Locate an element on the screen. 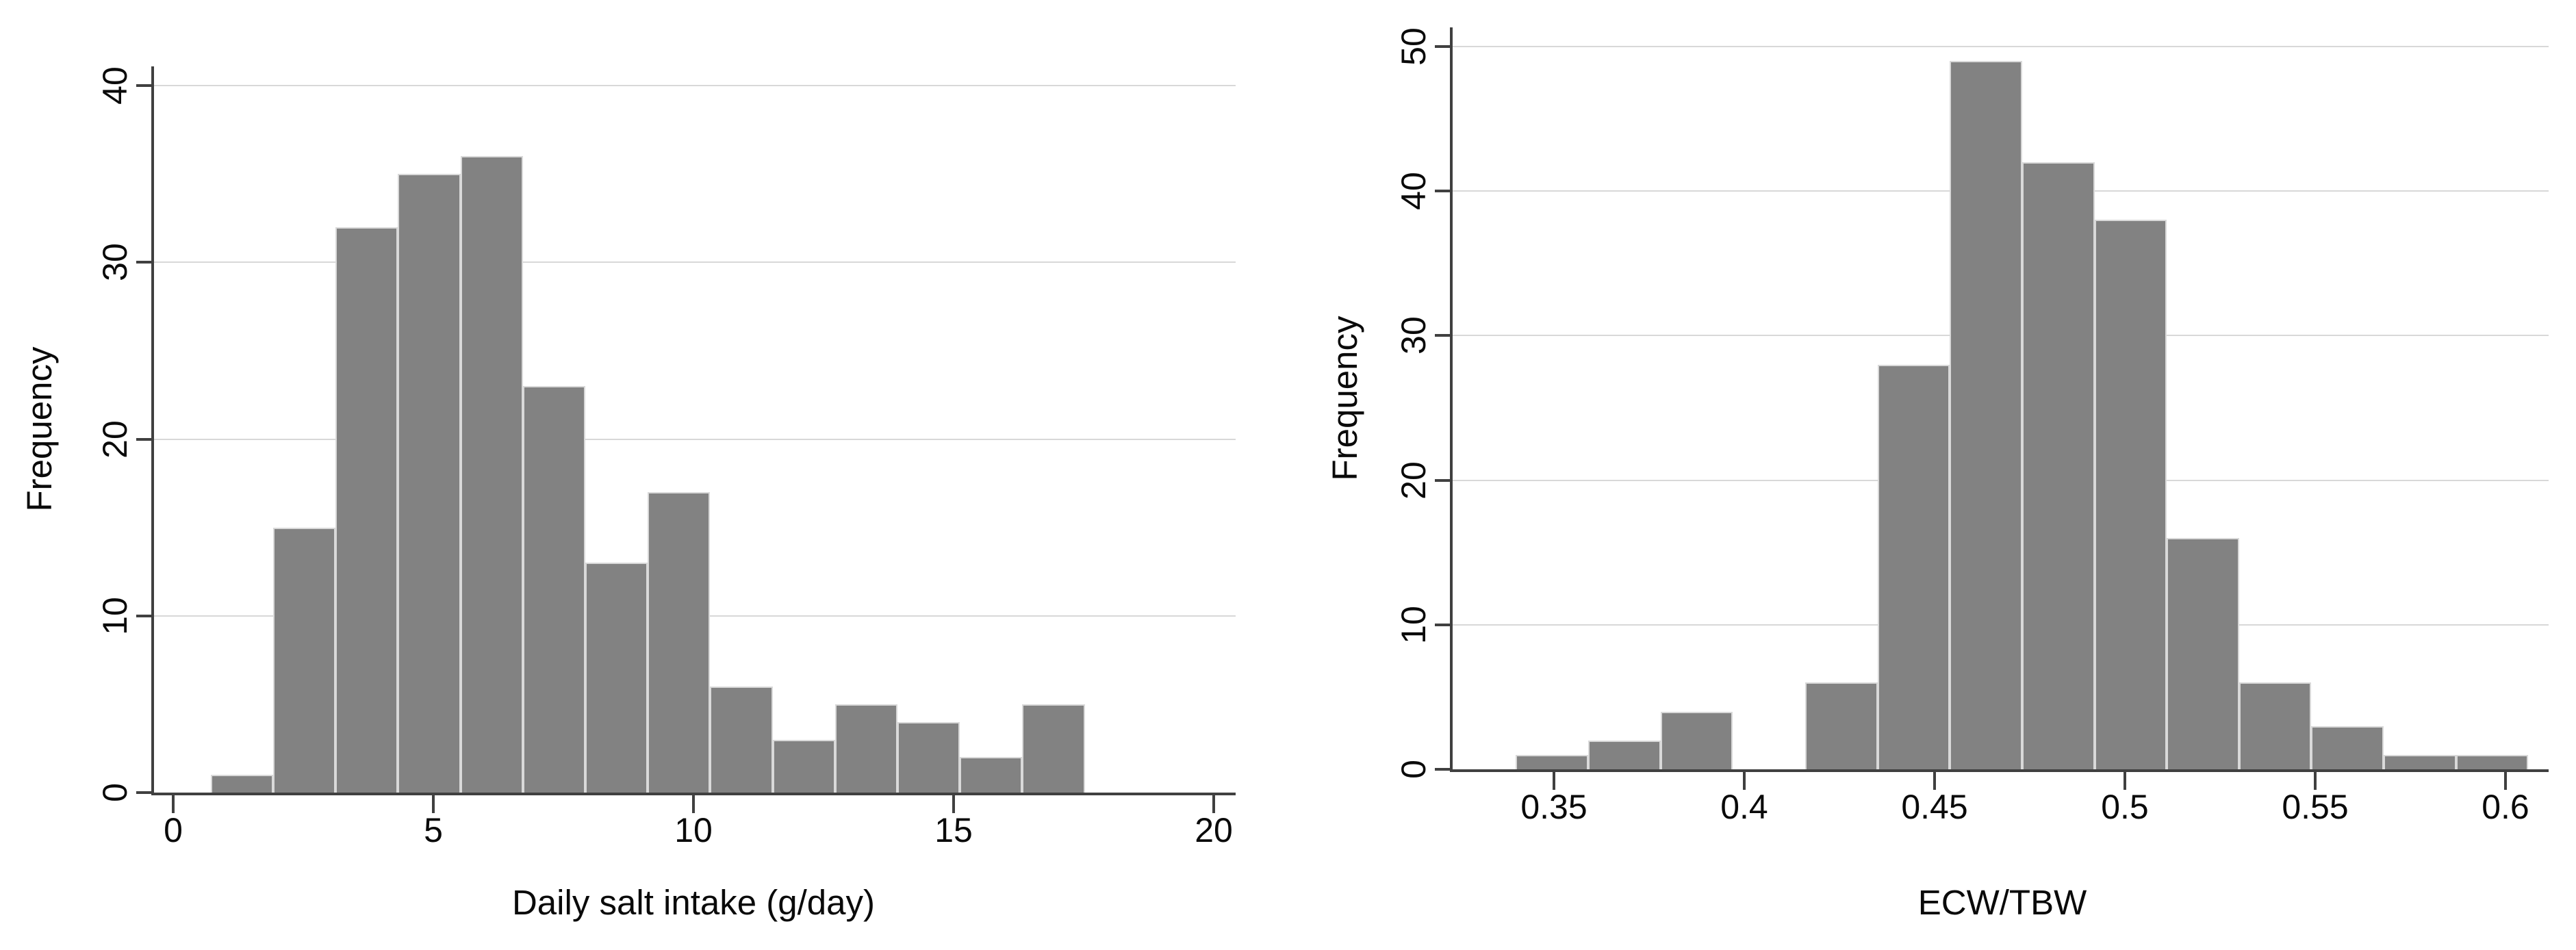 The width and height of the screenshot is (2576, 950). y-tick-label: 40 is located at coordinates (1414, 191).